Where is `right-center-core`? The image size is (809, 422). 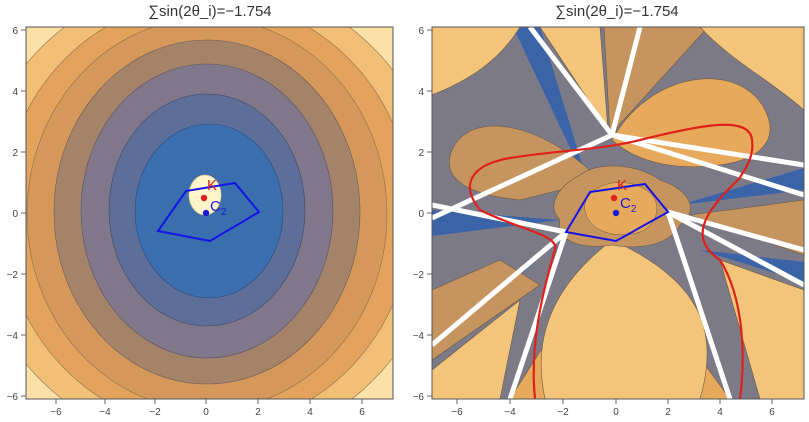
right-center-core is located at coordinates (621, 208).